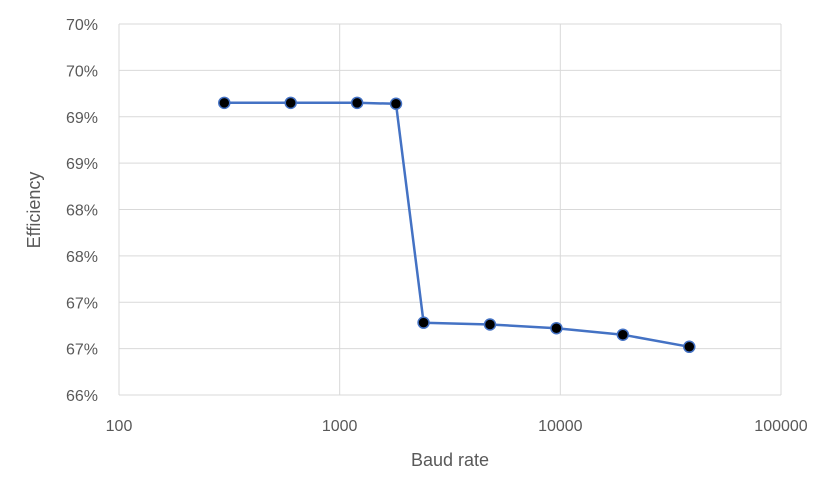 The height and width of the screenshot is (500, 837). What do you see at coordinates (457, 426) in the screenshot?
I see `x-tick-labels: 100 1000 10000 100000` at bounding box center [457, 426].